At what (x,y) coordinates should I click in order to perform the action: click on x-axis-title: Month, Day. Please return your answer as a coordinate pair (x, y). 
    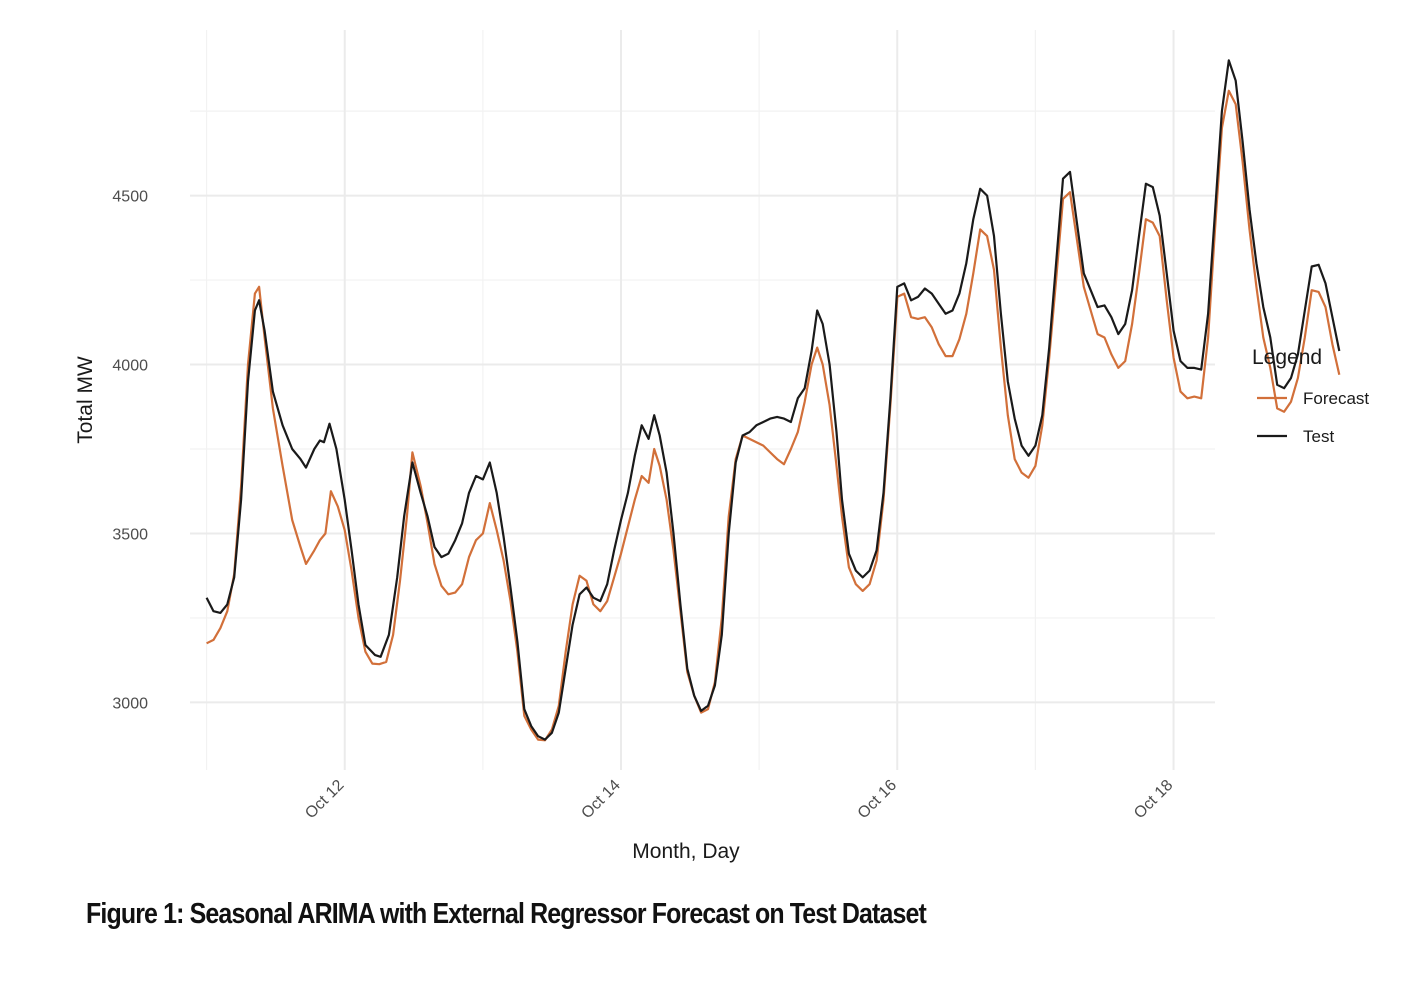
    Looking at the image, I should click on (686, 851).